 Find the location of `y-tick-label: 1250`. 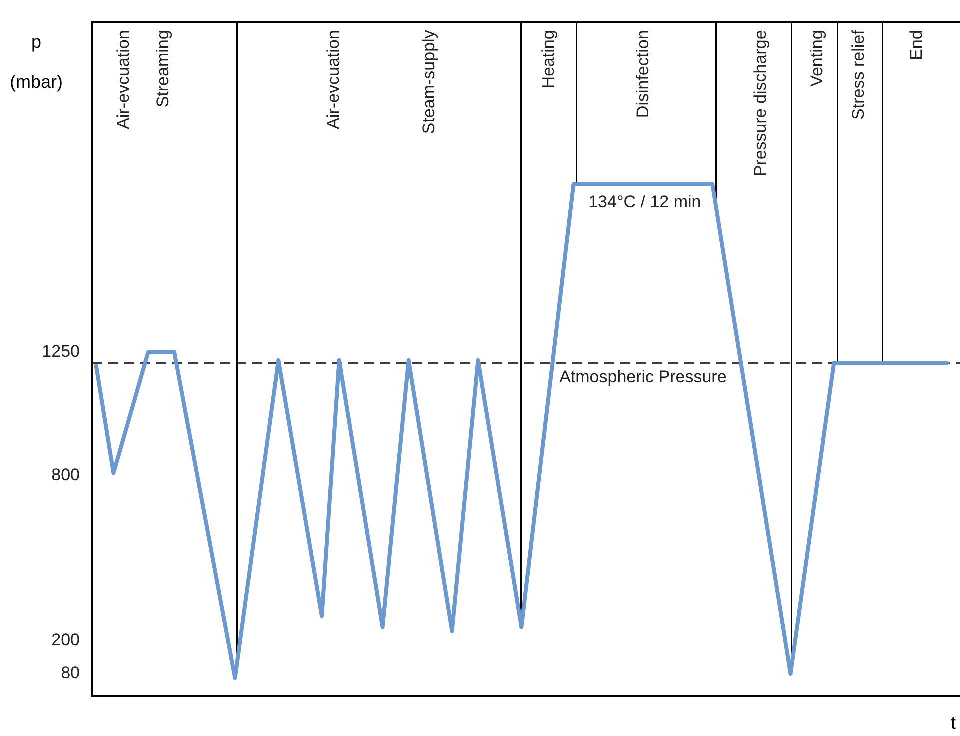

y-tick-label: 1250 is located at coordinates (61, 351).